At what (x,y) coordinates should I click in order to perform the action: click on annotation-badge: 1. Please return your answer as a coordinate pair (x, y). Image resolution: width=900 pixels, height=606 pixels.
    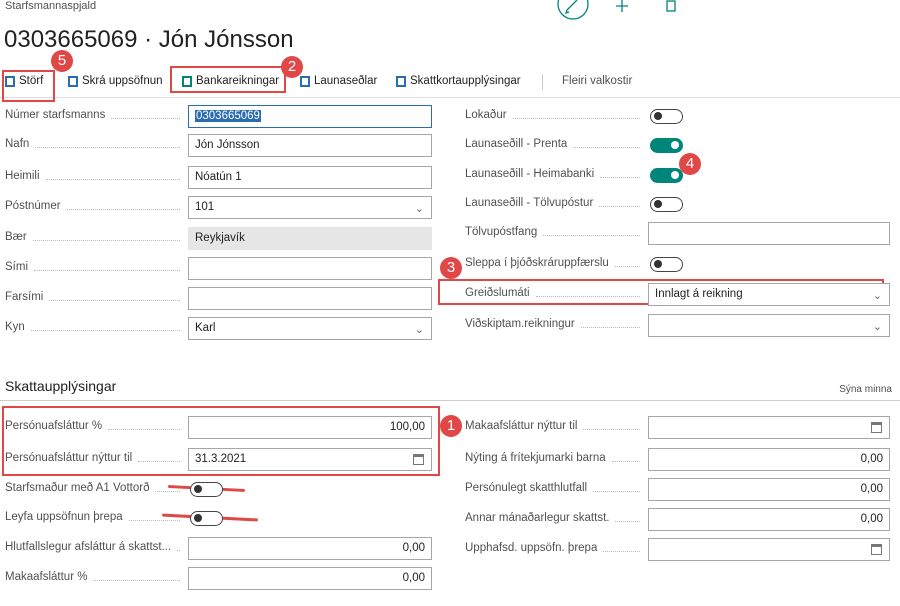
    Looking at the image, I should click on (451, 426).